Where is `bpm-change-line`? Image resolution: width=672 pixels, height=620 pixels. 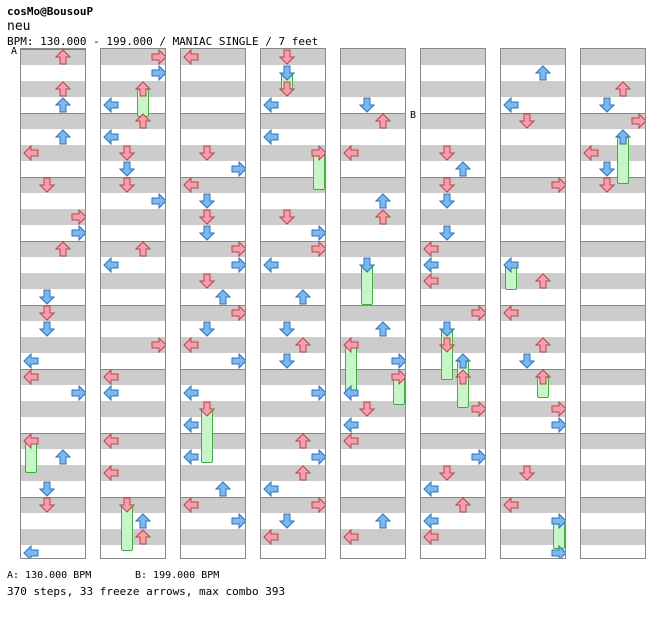 bpm-change-line is located at coordinates (453, 113).